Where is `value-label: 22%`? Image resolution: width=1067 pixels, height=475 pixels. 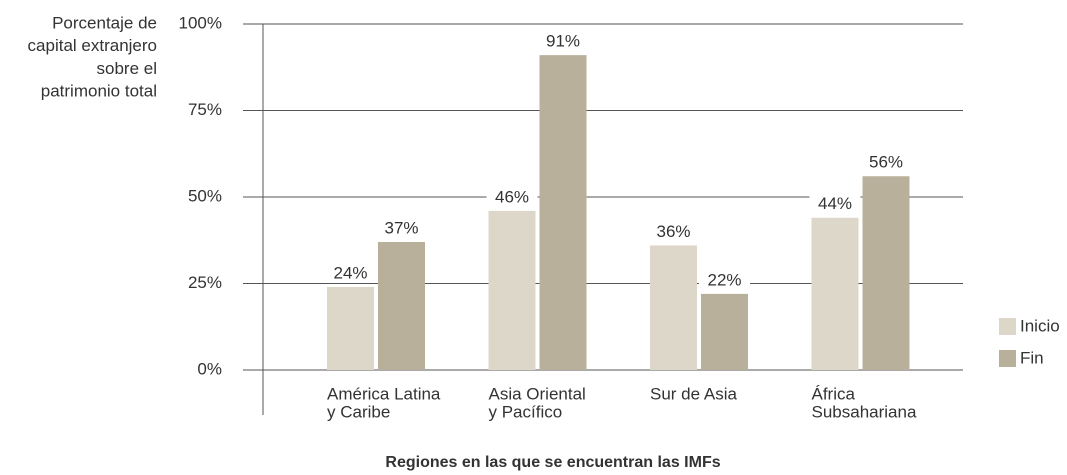 value-label: 22% is located at coordinates (724, 279).